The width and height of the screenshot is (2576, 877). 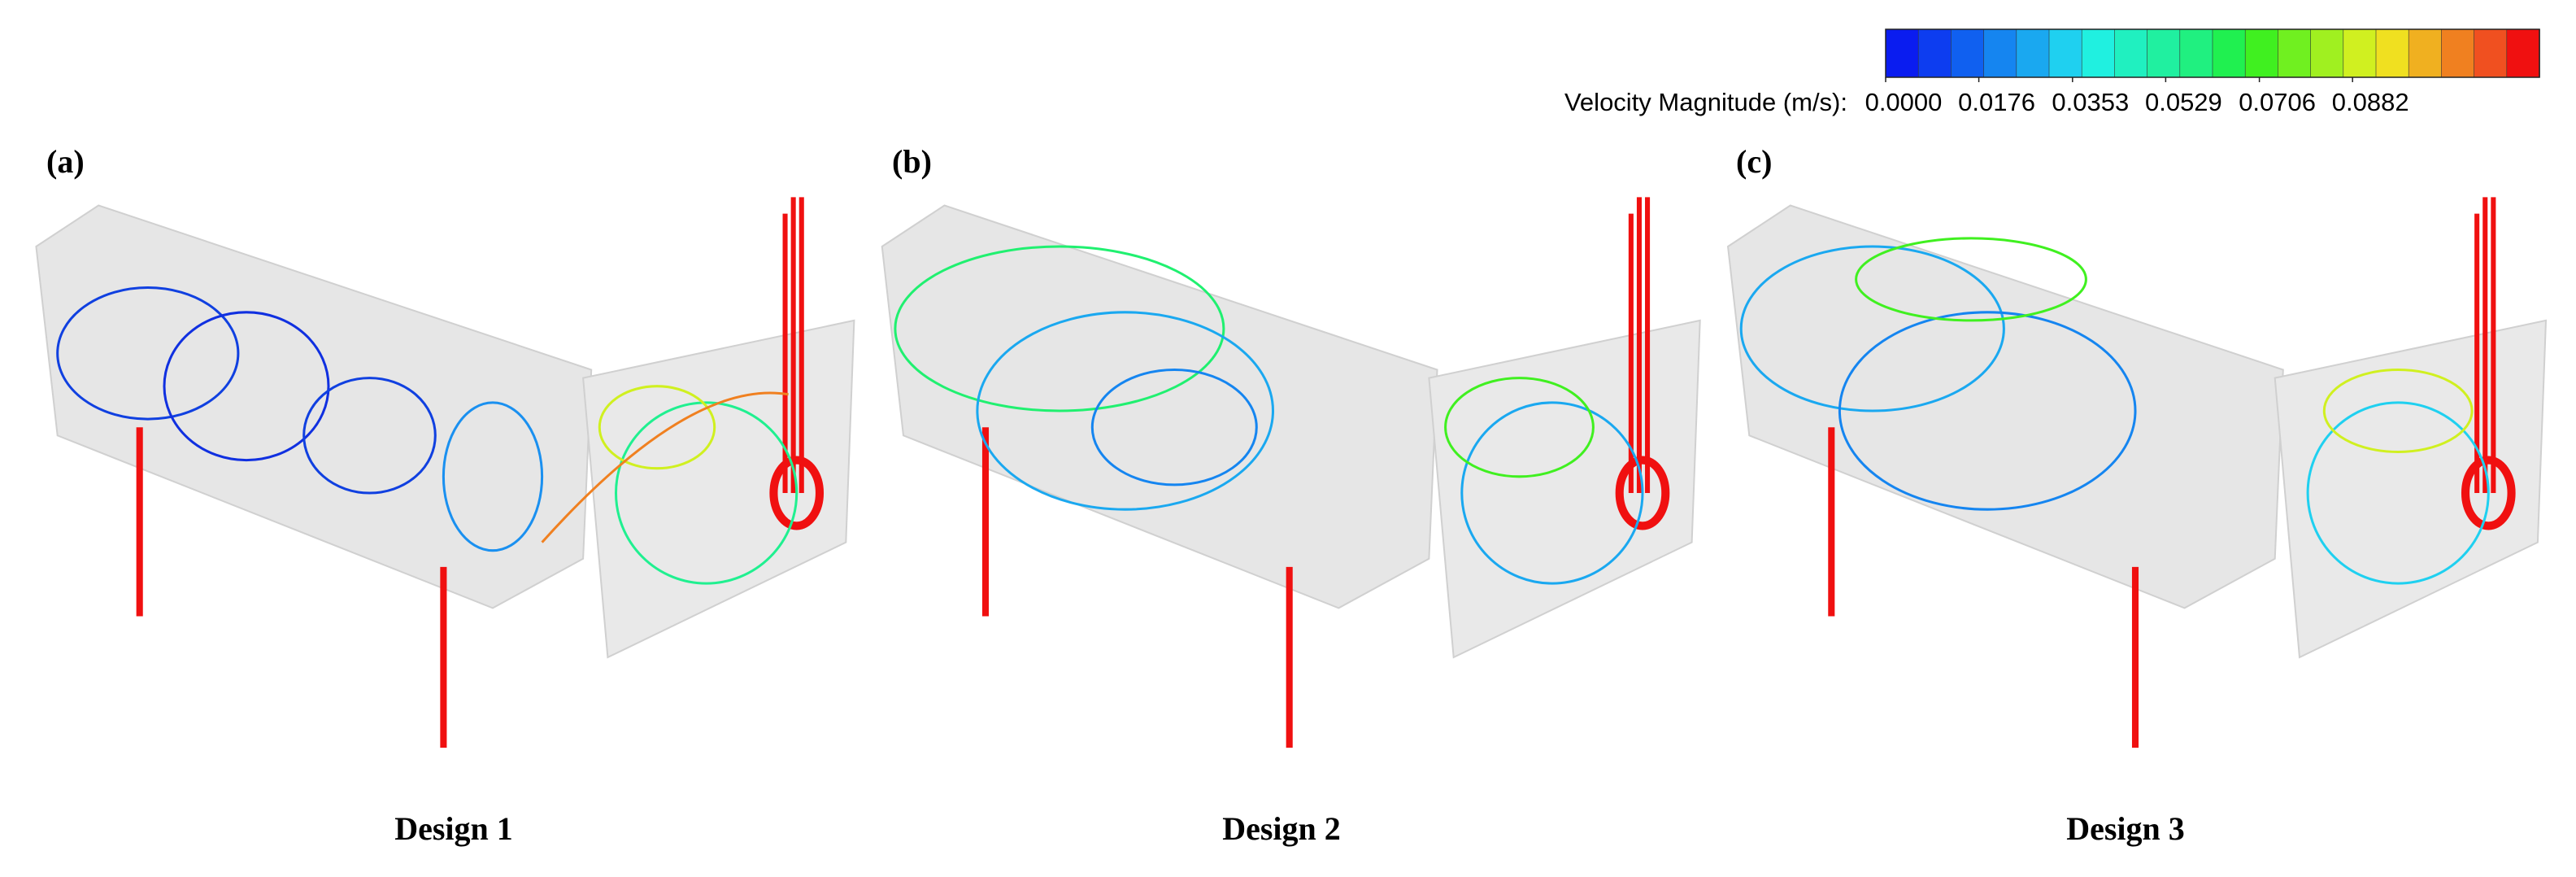 What do you see at coordinates (1282, 828) in the screenshot?
I see `panel-caption: Design 2` at bounding box center [1282, 828].